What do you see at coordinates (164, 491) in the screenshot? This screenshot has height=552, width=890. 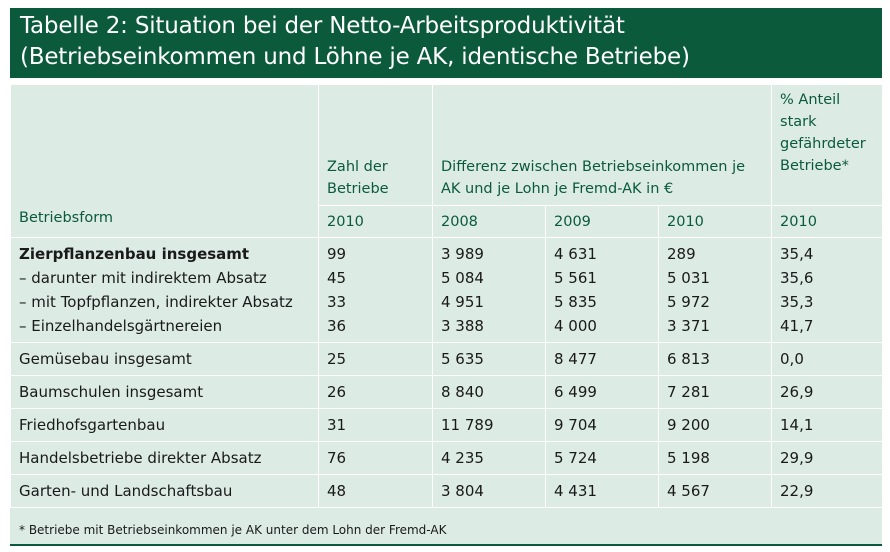 I see `row-label: Garten- und Landschaftsbau` at bounding box center [164, 491].